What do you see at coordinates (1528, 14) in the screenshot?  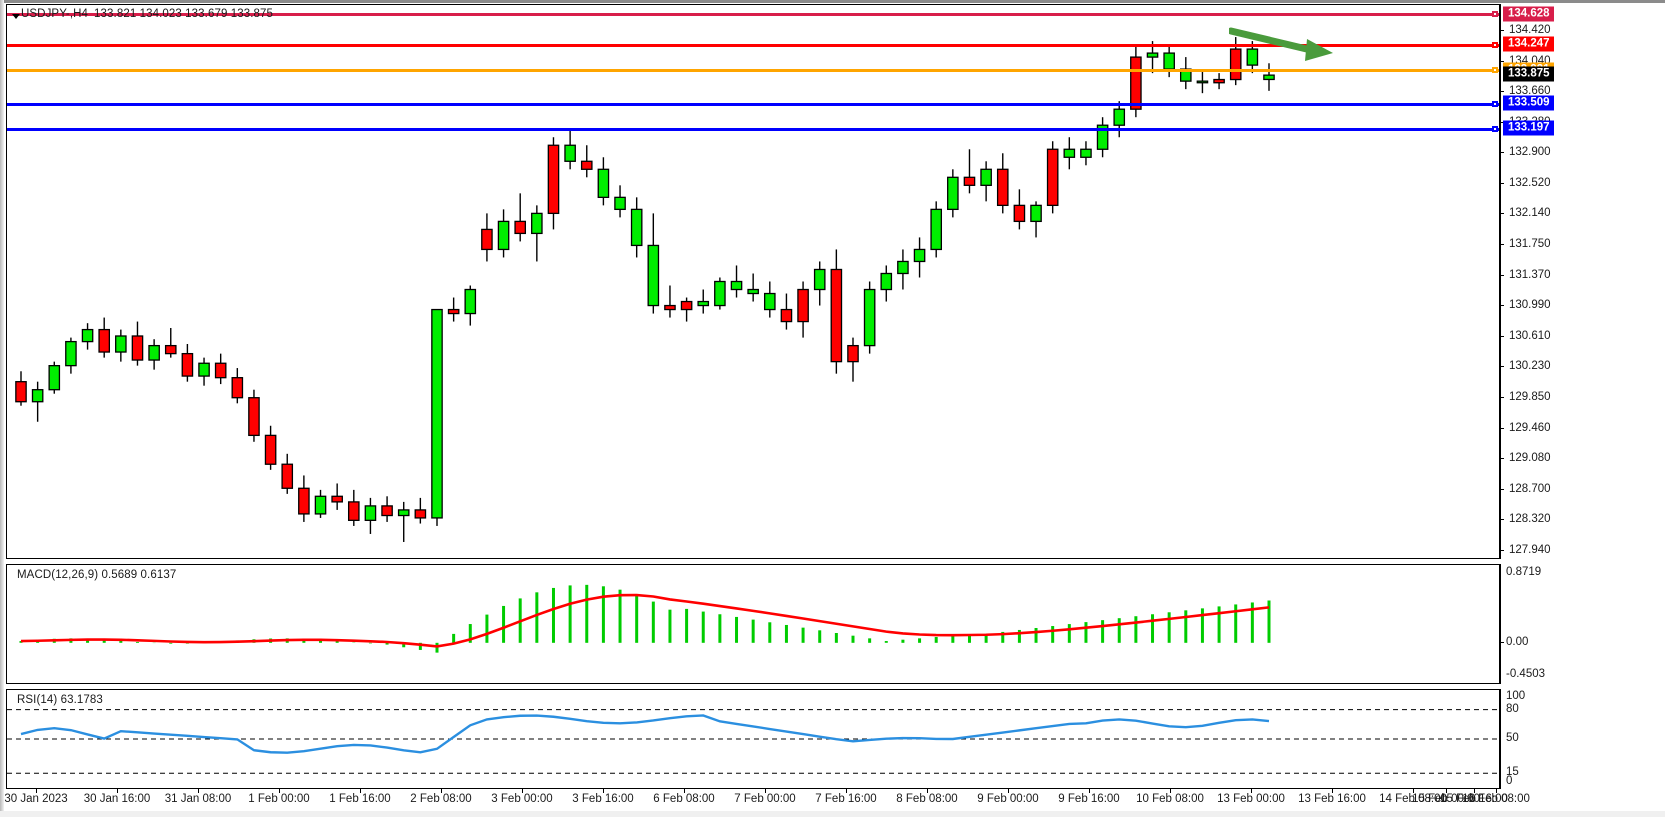 I see `price-tag-resistance-upper: 134.628` at bounding box center [1528, 14].